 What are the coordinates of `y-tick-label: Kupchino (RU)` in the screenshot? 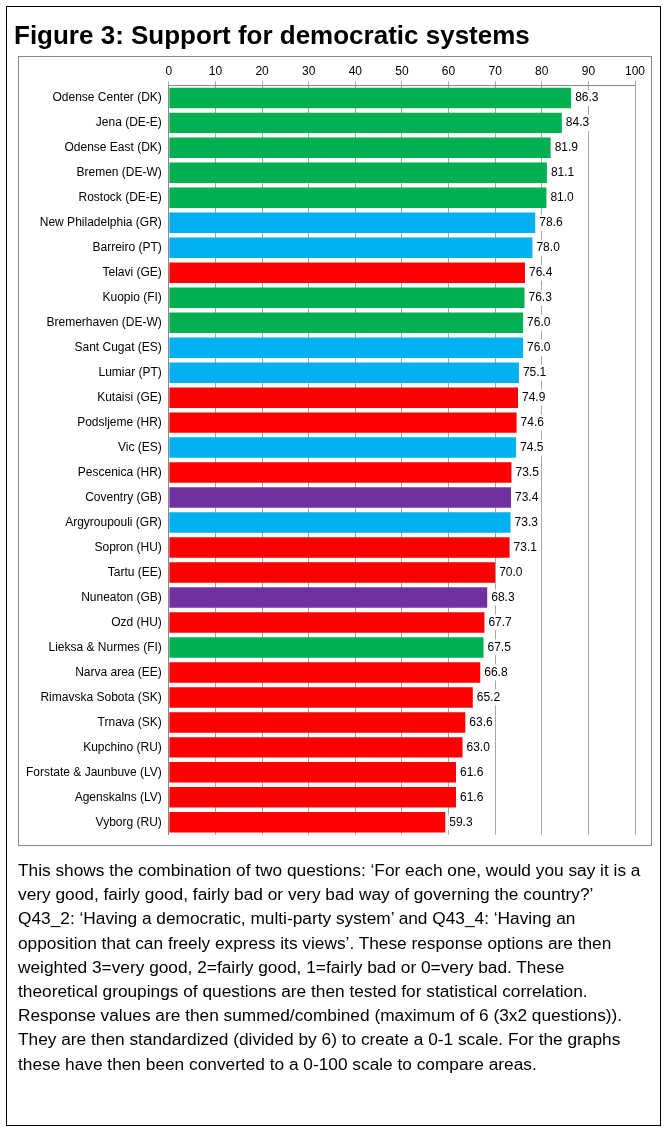 It's located at (122, 746).